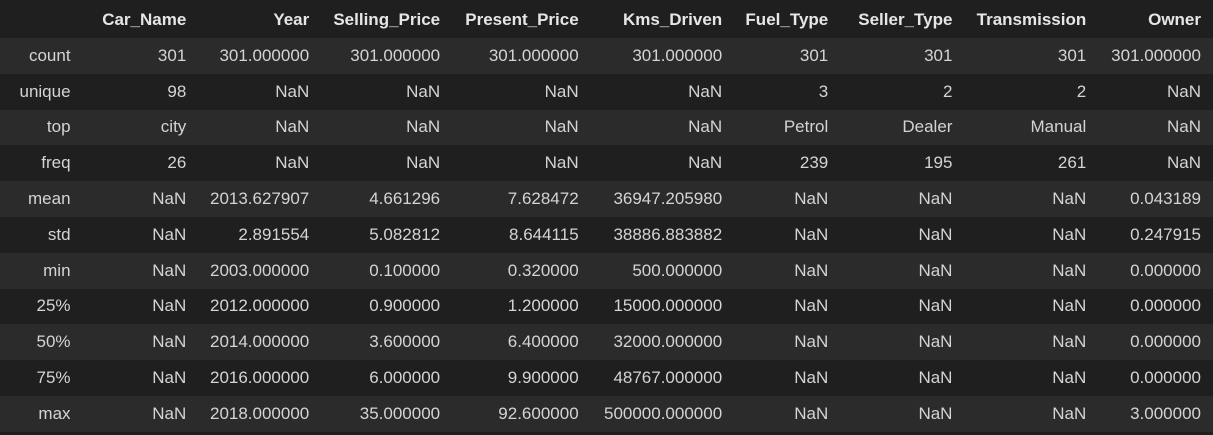 Image resolution: width=1213 pixels, height=435 pixels. What do you see at coordinates (823, 91) in the screenshot?
I see `table-cell: 3` at bounding box center [823, 91].